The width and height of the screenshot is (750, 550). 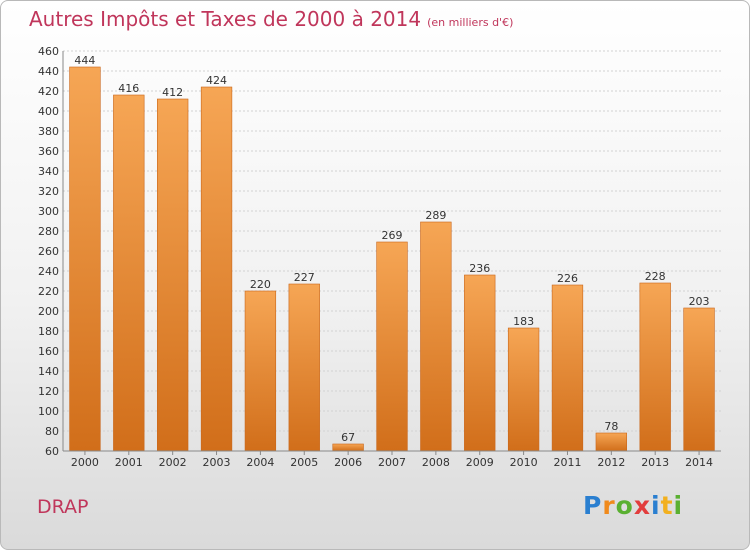 I want to click on y-tick-label: 140, so click(x=48, y=371).